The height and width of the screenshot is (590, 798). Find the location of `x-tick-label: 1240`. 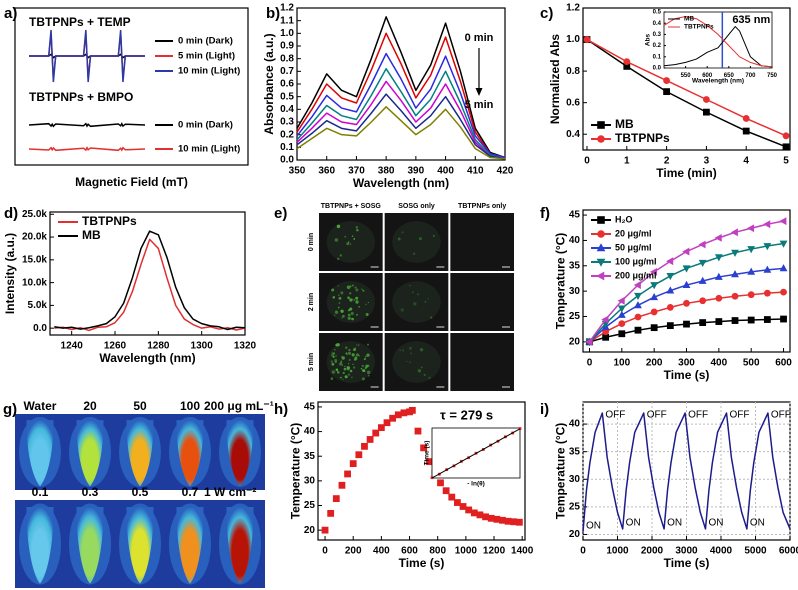

x-tick-label: 1240 is located at coordinates (72, 346).